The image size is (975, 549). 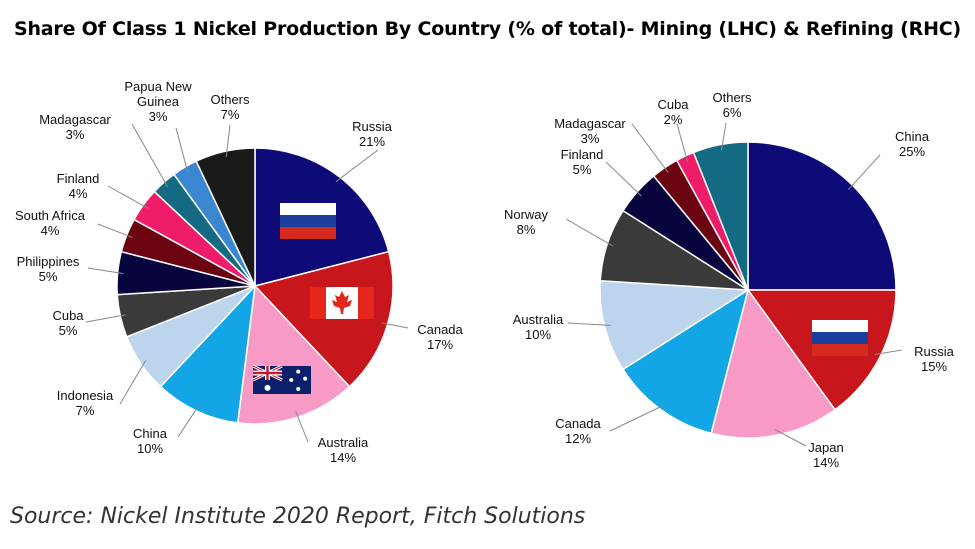 What do you see at coordinates (308, 221) in the screenshot?
I see `pie-0-russia-flag-russia` at bounding box center [308, 221].